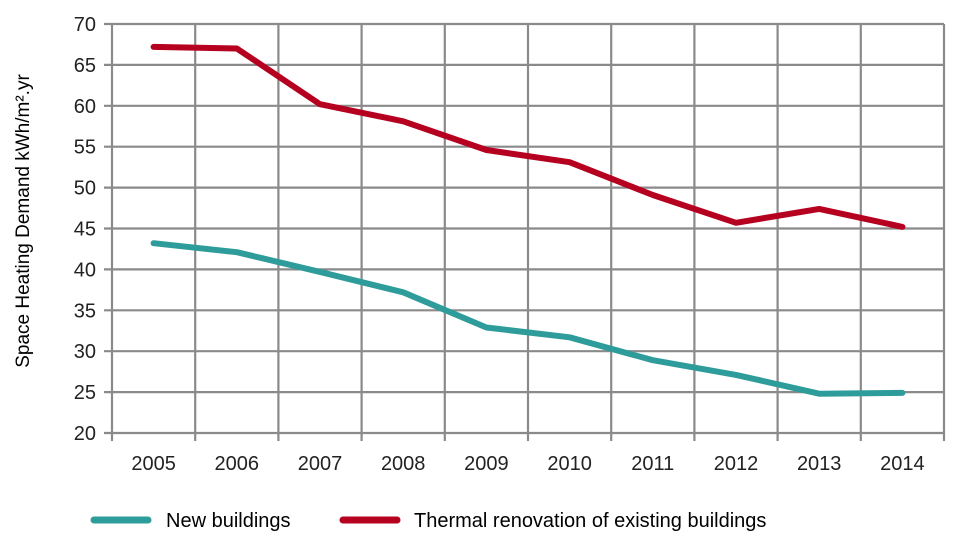  What do you see at coordinates (237, 464) in the screenshot?
I see `x-tick-label: 2006` at bounding box center [237, 464].